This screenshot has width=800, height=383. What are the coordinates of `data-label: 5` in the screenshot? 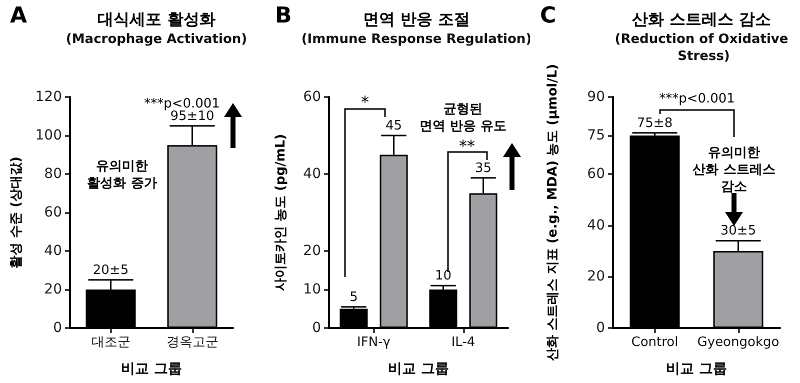 It's located at (354, 297).